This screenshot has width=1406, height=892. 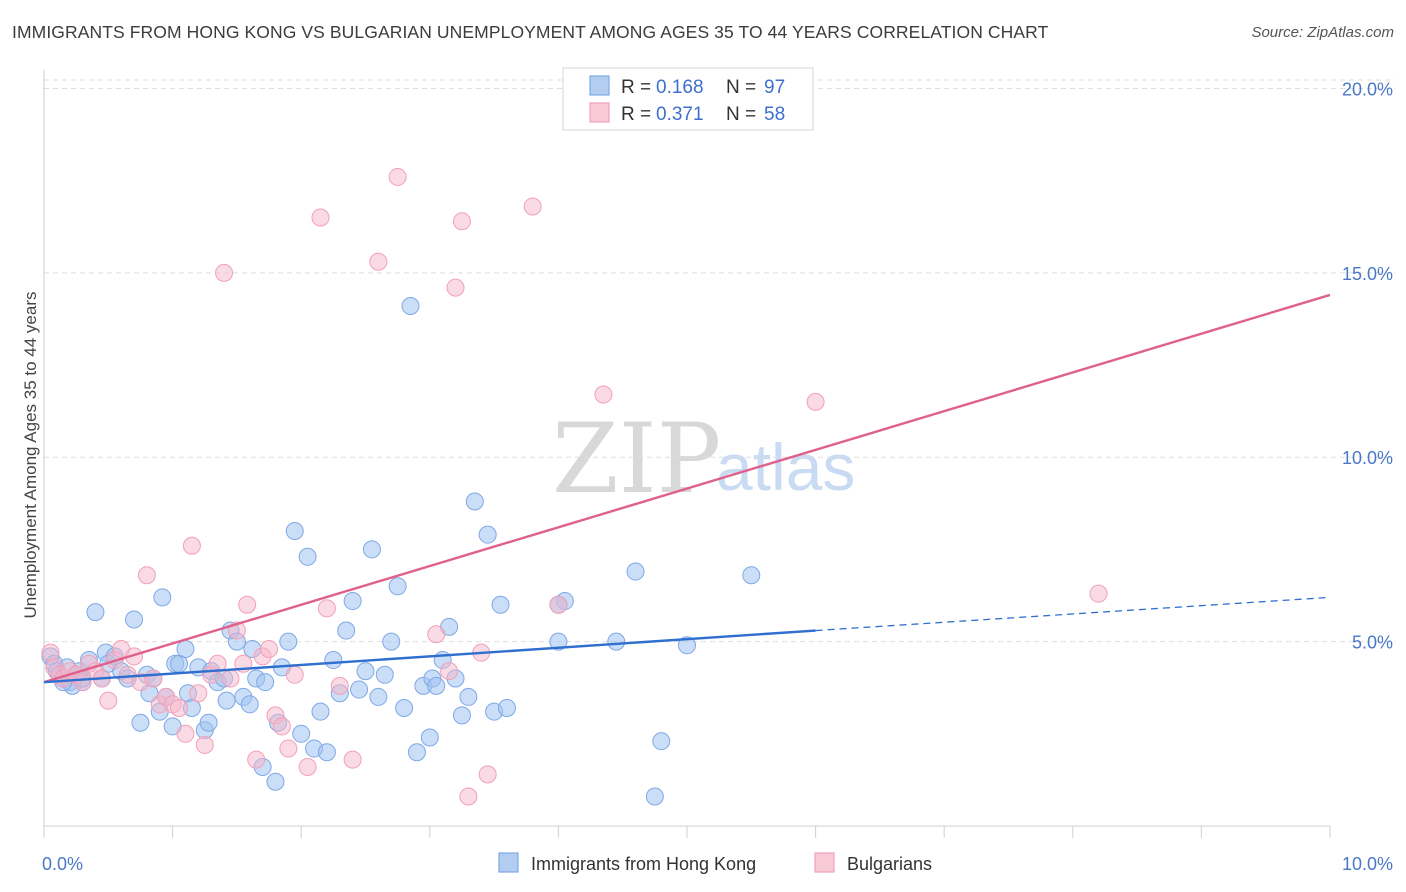 What do you see at coordinates (599, 85) in the screenshot?
I see `legend-swatch-hong-kong` at bounding box center [599, 85].